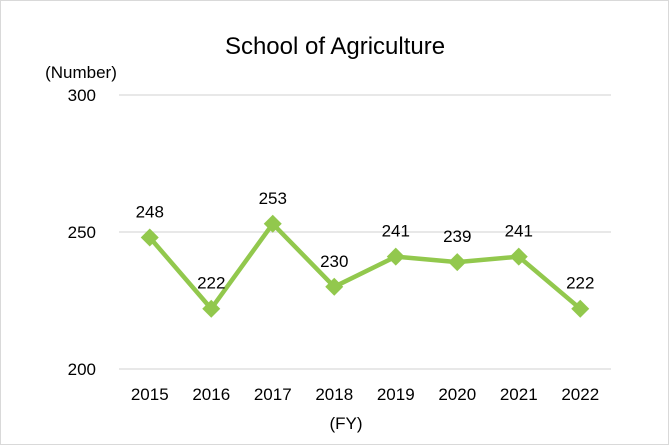 Image resolution: width=669 pixels, height=445 pixels. I want to click on x-tick-label: 2017, so click(273, 394).